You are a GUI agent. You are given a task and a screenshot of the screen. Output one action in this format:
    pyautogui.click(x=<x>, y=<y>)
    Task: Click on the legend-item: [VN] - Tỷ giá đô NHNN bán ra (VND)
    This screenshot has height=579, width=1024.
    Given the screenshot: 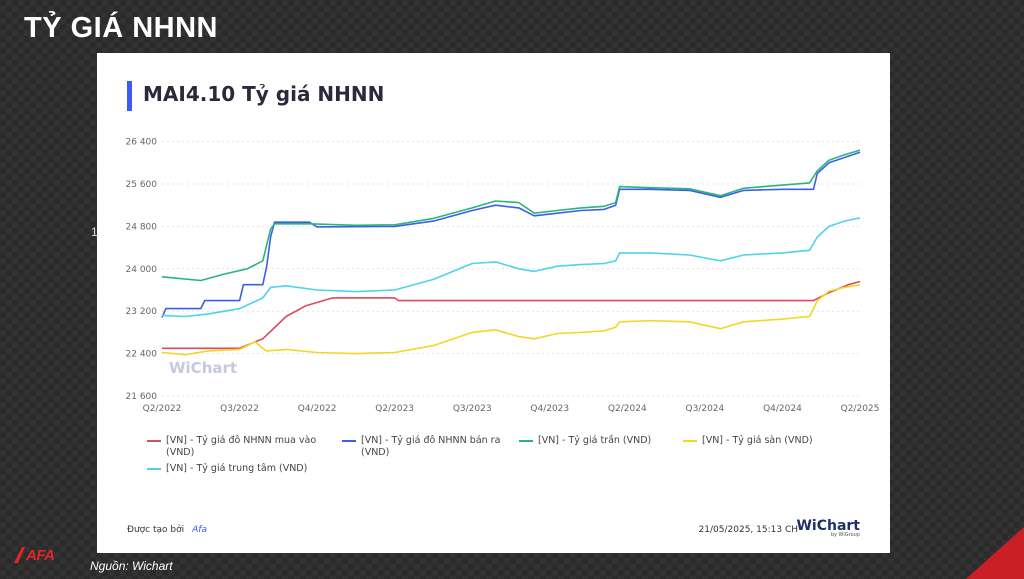 What is the action you would take?
    pyautogui.click(x=429, y=447)
    